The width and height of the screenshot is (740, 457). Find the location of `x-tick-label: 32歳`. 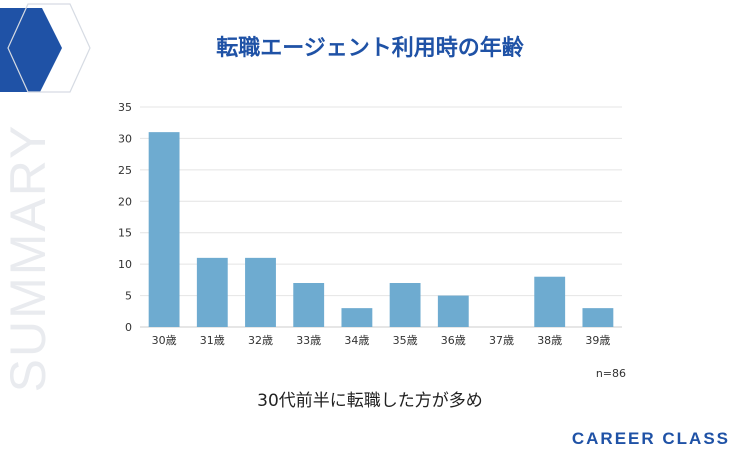

x-tick-label: 32歳 is located at coordinates (260, 340).